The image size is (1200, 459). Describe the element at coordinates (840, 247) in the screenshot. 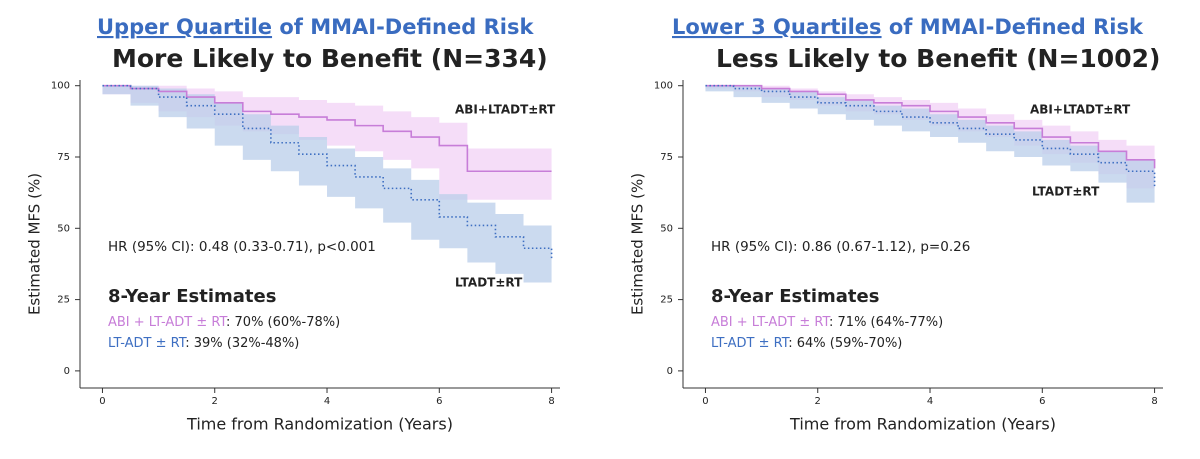

I see `hazard-ratio: HR (95% CI): 0.86 (0.67-1.12), p=0.26` at that location.